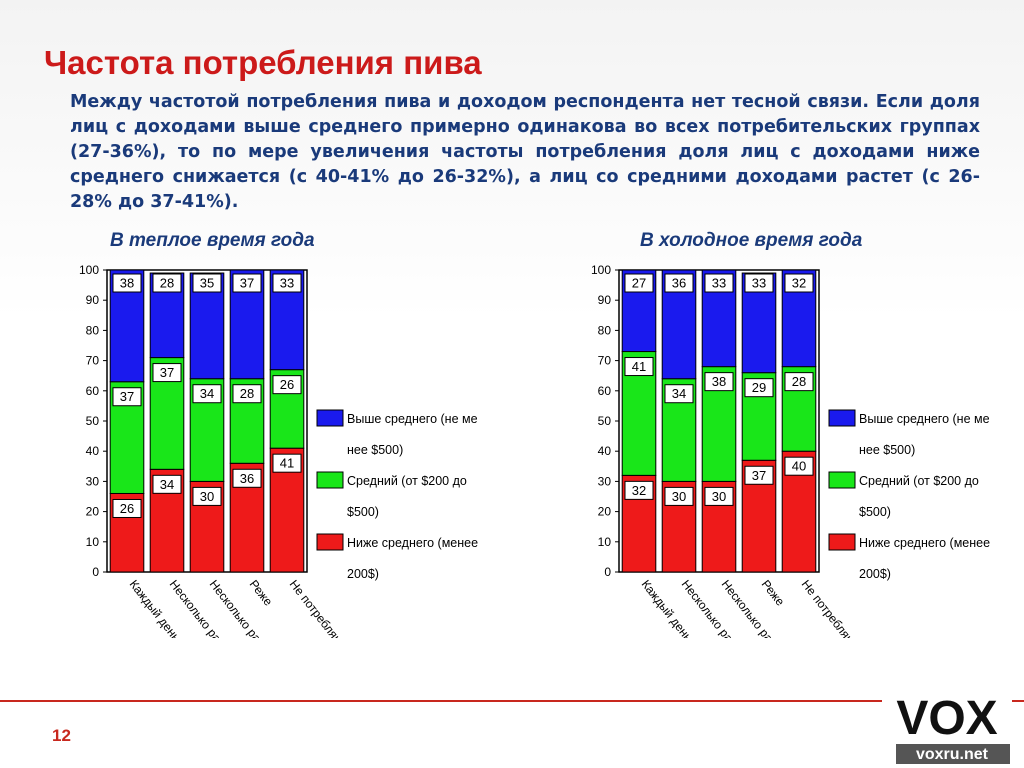 This screenshot has width=1024, height=768. What do you see at coordinates (875, 574) in the screenshot?
I see `cold-legend-label: 200$)` at bounding box center [875, 574].